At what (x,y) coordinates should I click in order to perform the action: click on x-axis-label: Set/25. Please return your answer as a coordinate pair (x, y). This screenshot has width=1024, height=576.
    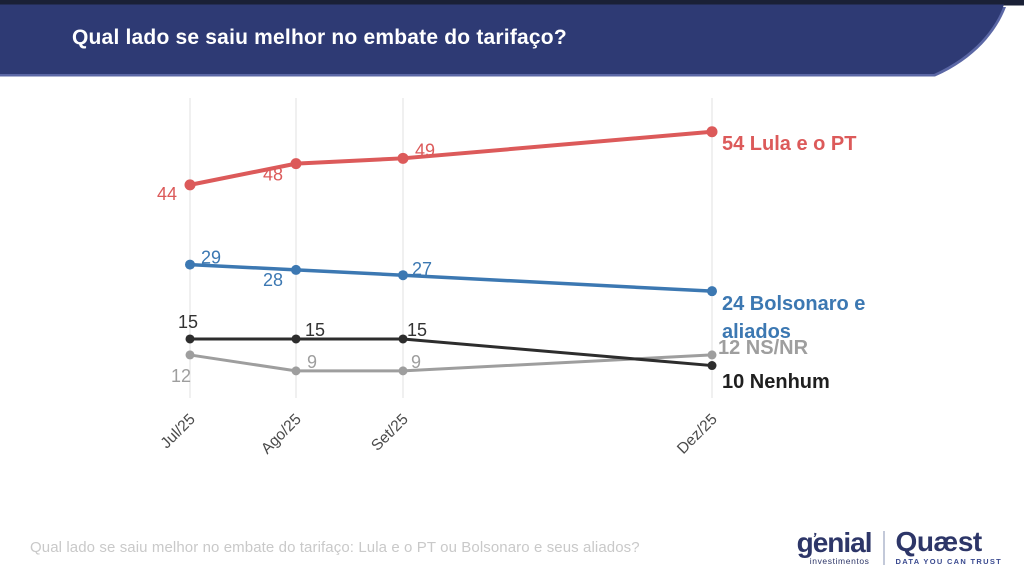
    Looking at the image, I should click on (390, 433).